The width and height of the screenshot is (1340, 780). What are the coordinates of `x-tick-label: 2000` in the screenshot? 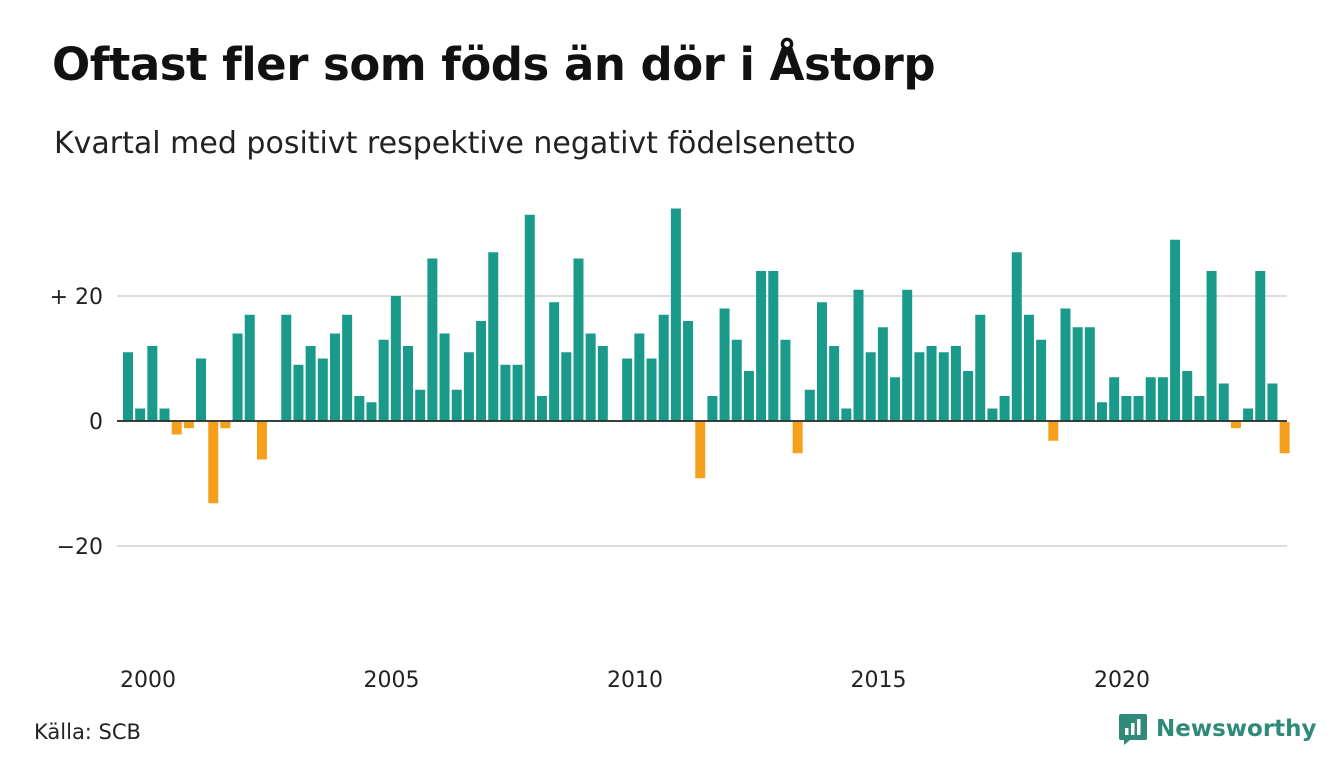 It's located at (148, 680).